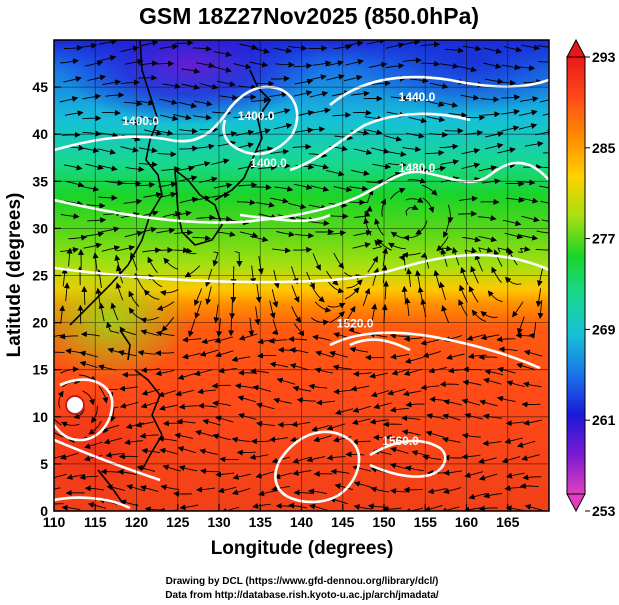 This screenshot has width=619, height=605. I want to click on colorbar-max-arrow, so click(576, 48).